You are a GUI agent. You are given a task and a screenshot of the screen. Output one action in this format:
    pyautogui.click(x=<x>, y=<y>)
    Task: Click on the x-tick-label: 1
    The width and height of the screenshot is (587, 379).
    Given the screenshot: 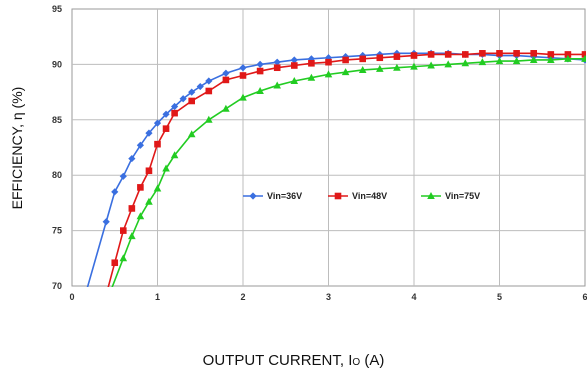 What is the action you would take?
    pyautogui.click(x=157, y=297)
    